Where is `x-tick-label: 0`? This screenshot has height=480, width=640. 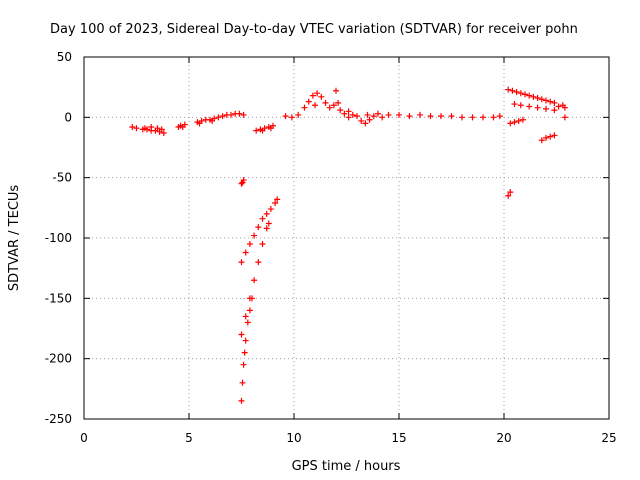
x-tick-label: 0 is located at coordinates (84, 438).